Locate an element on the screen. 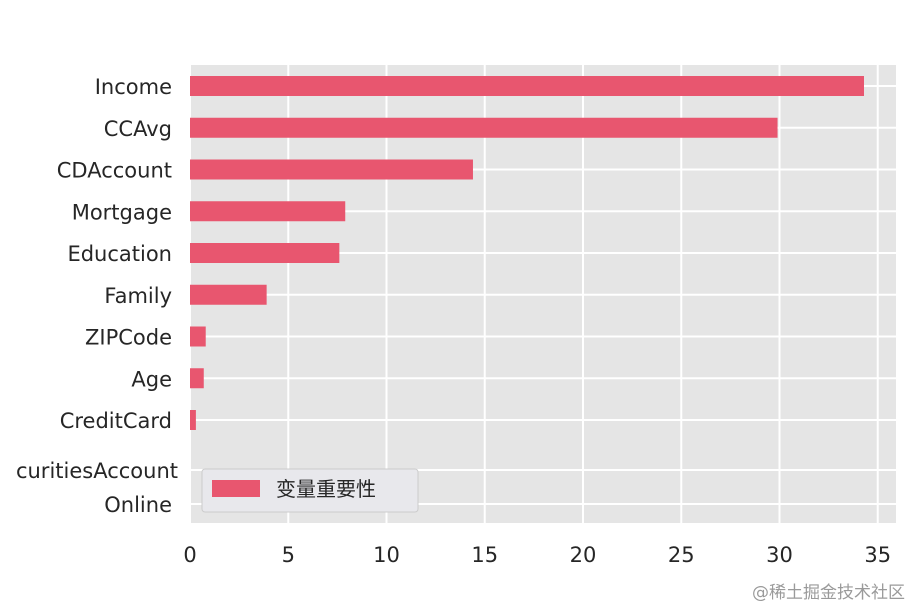  bar-age is located at coordinates (197, 378).